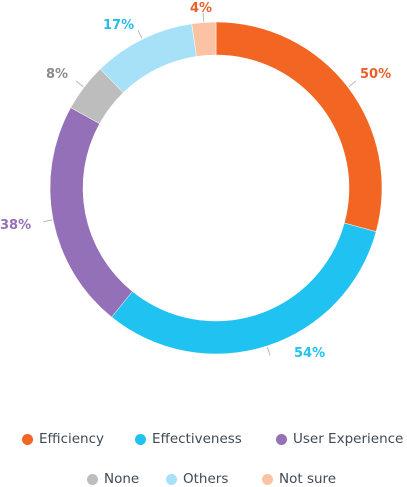 The height and width of the screenshot is (487, 407). What do you see at coordinates (197, 439) in the screenshot?
I see `legend-label-effectiveness: Effectiveness` at bounding box center [197, 439].